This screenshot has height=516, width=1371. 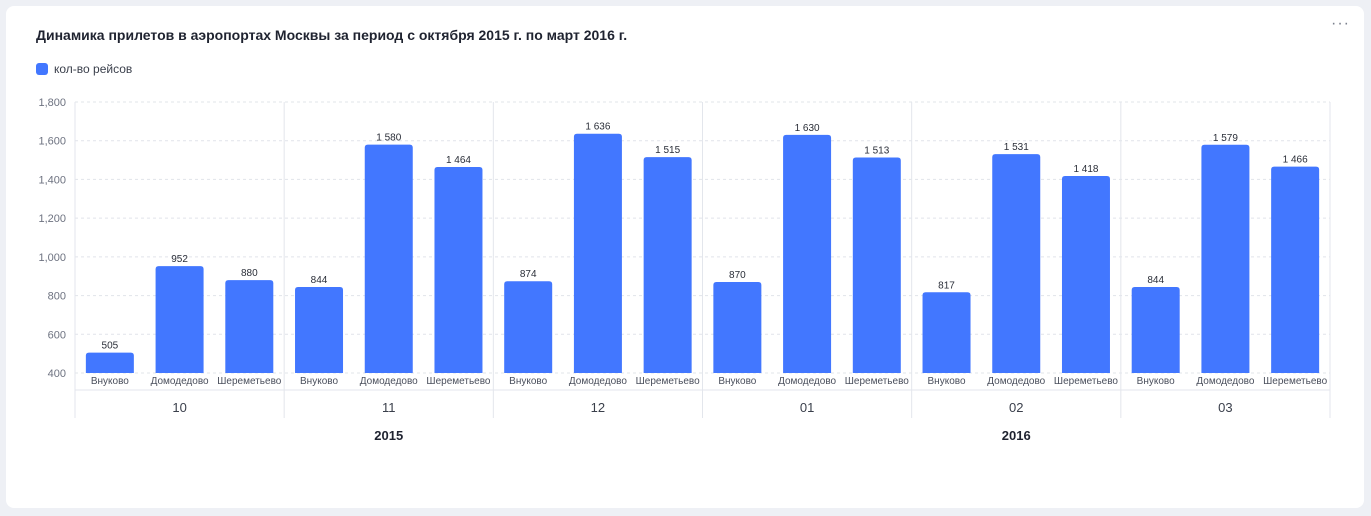 What do you see at coordinates (52, 180) in the screenshot?
I see `y-tick-label: 1,400` at bounding box center [52, 180].